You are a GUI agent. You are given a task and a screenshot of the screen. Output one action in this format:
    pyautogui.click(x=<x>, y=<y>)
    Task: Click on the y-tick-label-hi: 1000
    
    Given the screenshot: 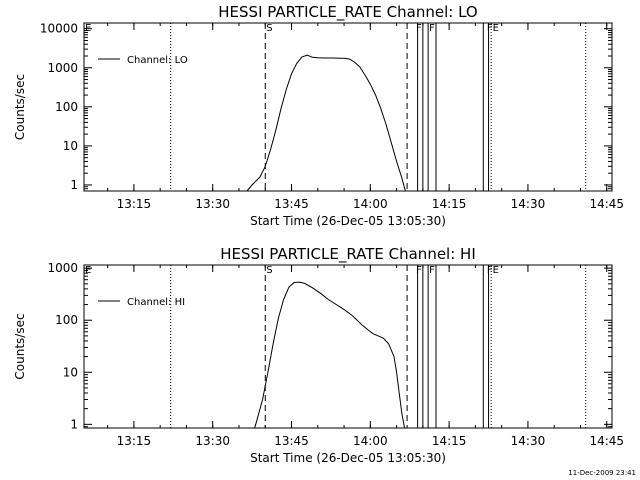 What is the action you would take?
    pyautogui.click(x=62, y=268)
    